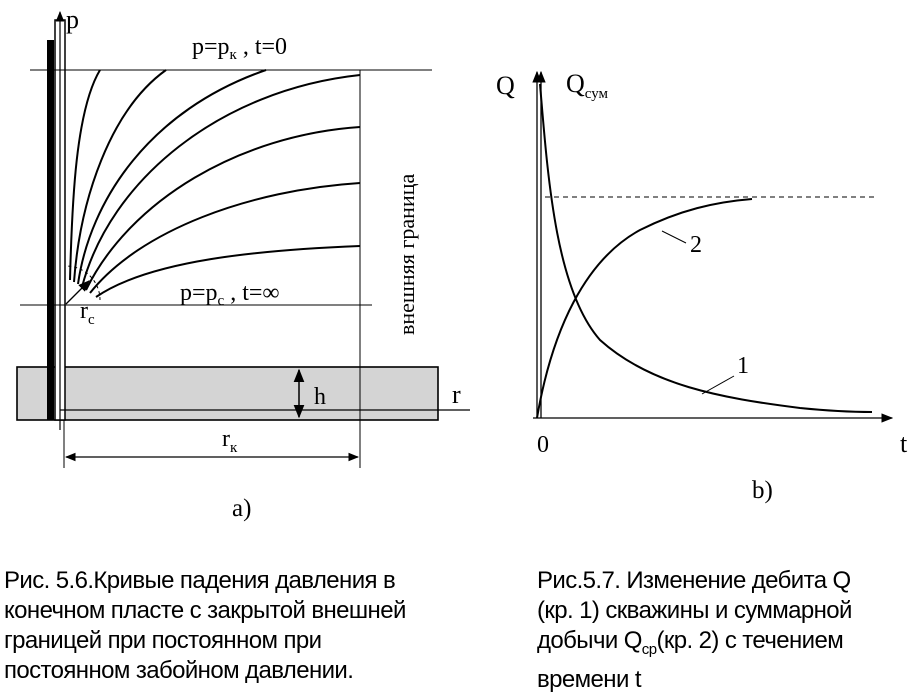 The width and height of the screenshot is (921, 700). Describe the element at coordinates (597, 94) in the screenshot. I see `qsum-label-sub: сум` at that location.